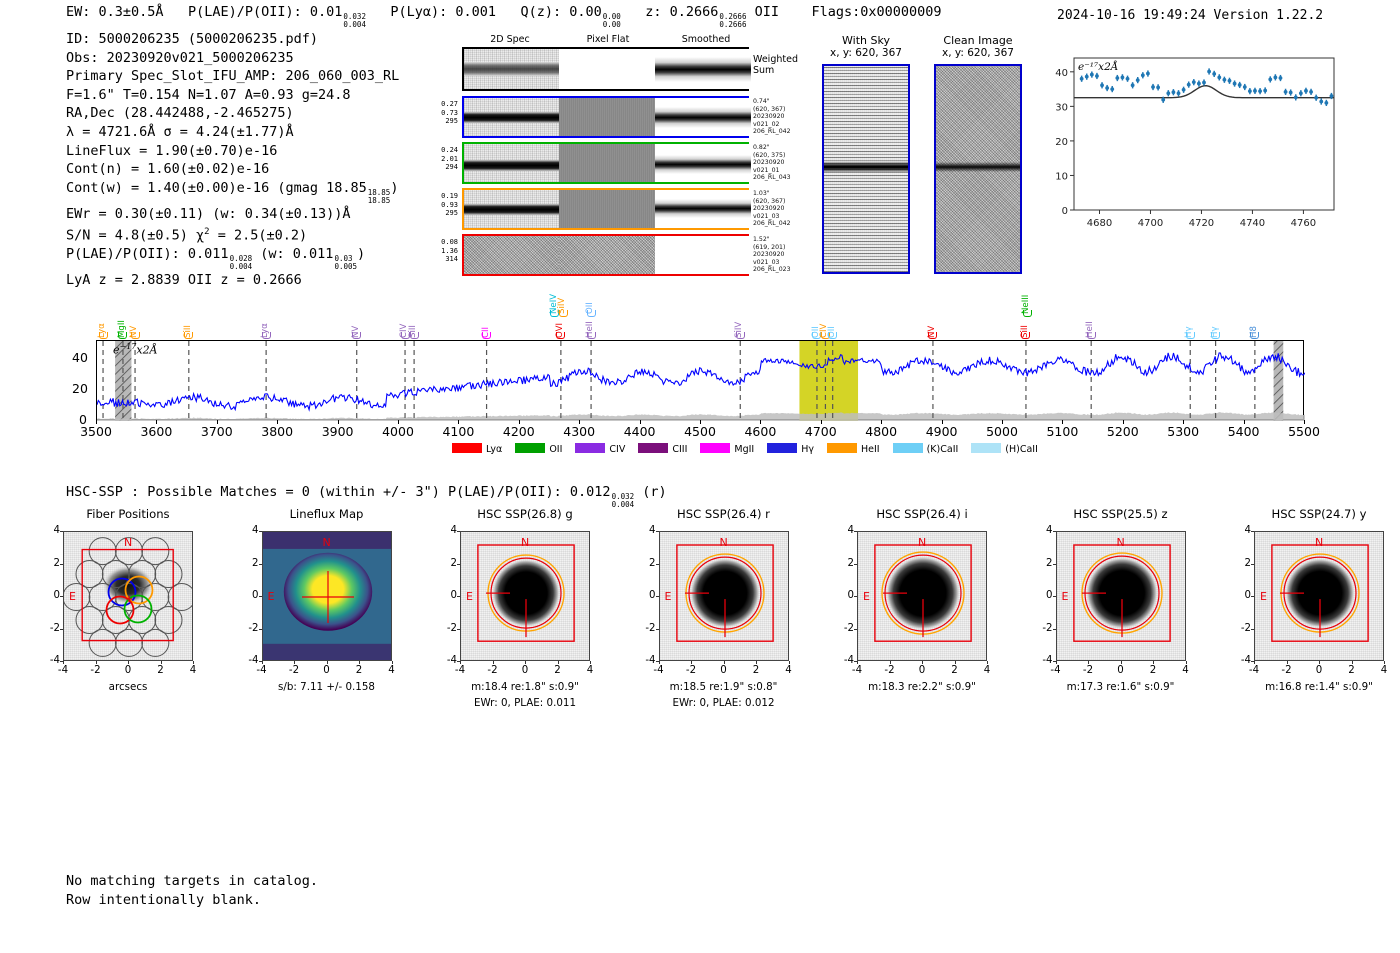 The image size is (1400, 953). What do you see at coordinates (261, 670) in the screenshot?
I see `cutout-x-tick: -4` at bounding box center [261, 670].